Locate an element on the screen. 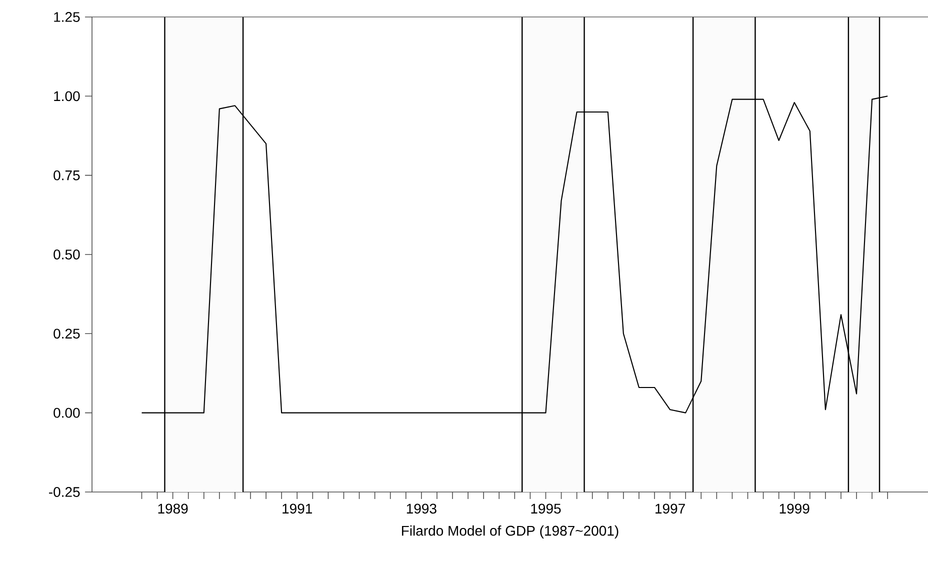  y-tick-label: 1.25 is located at coordinates (67, 17).